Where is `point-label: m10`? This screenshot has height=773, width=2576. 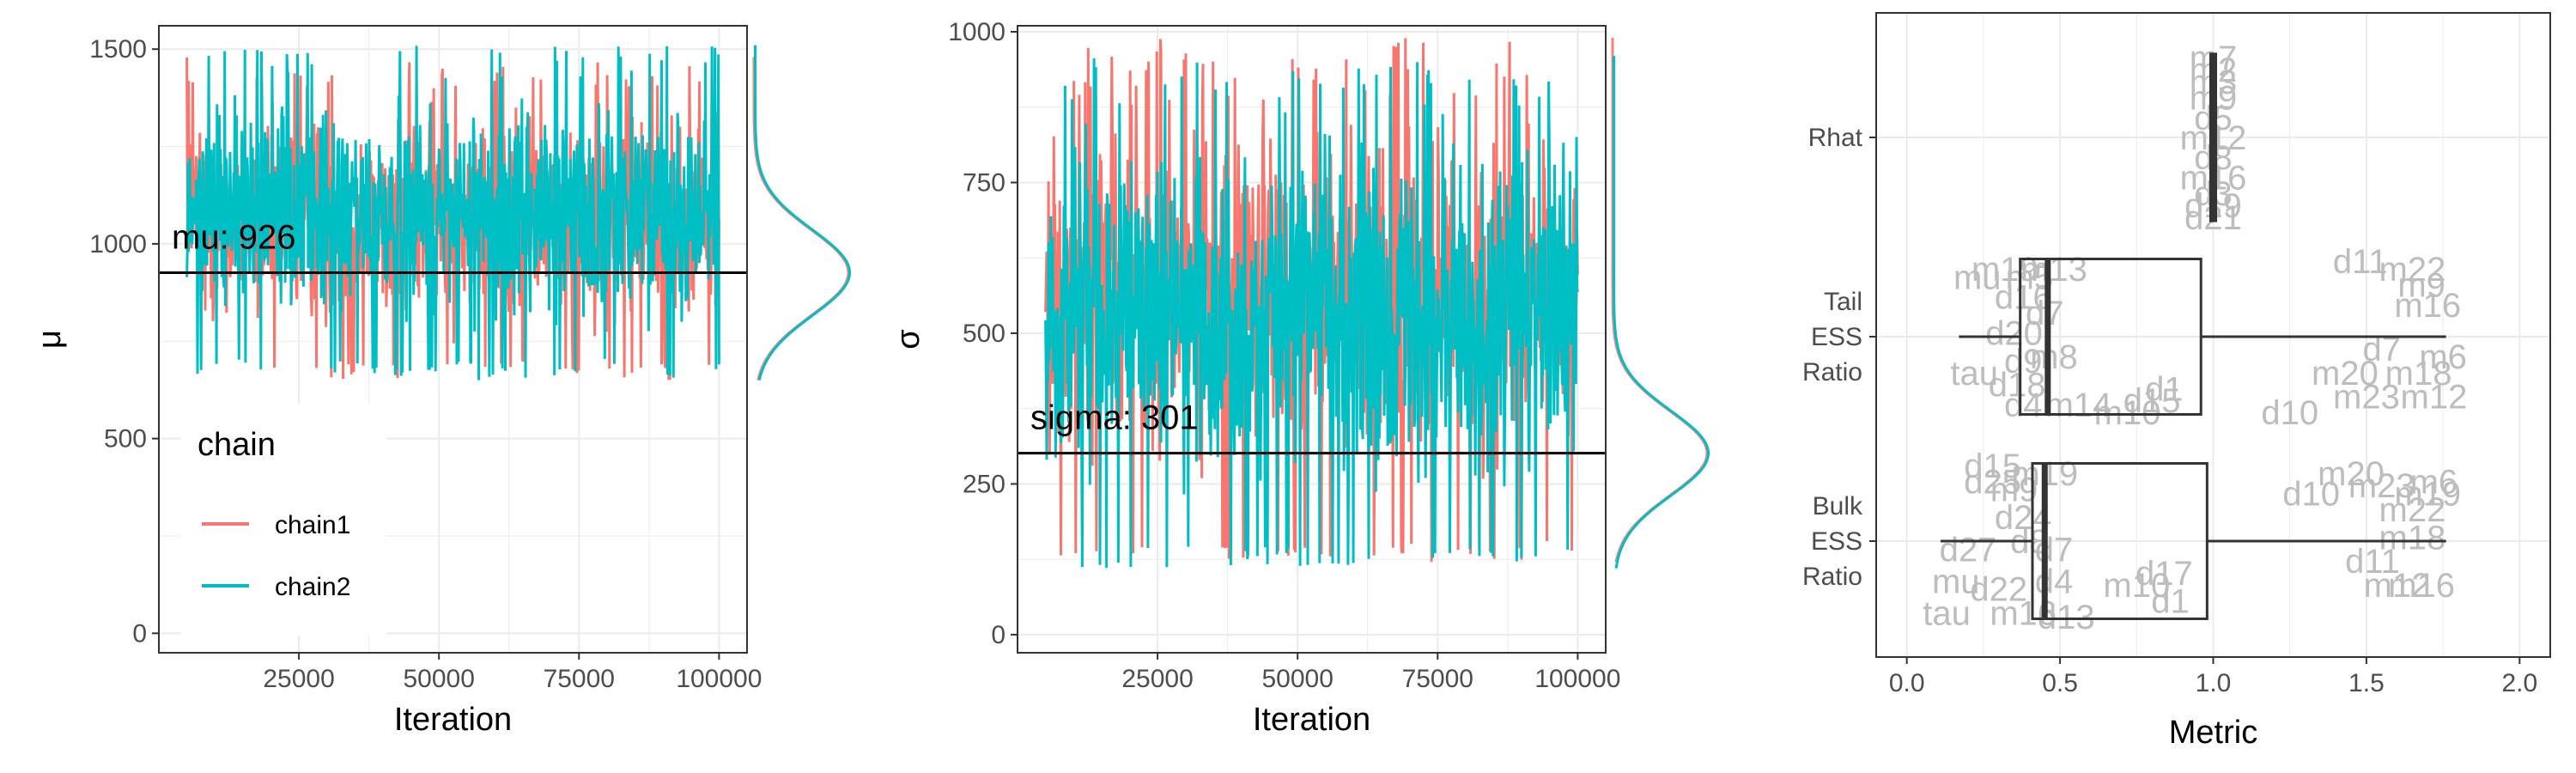
point-label: m10 is located at coordinates (2136, 586).